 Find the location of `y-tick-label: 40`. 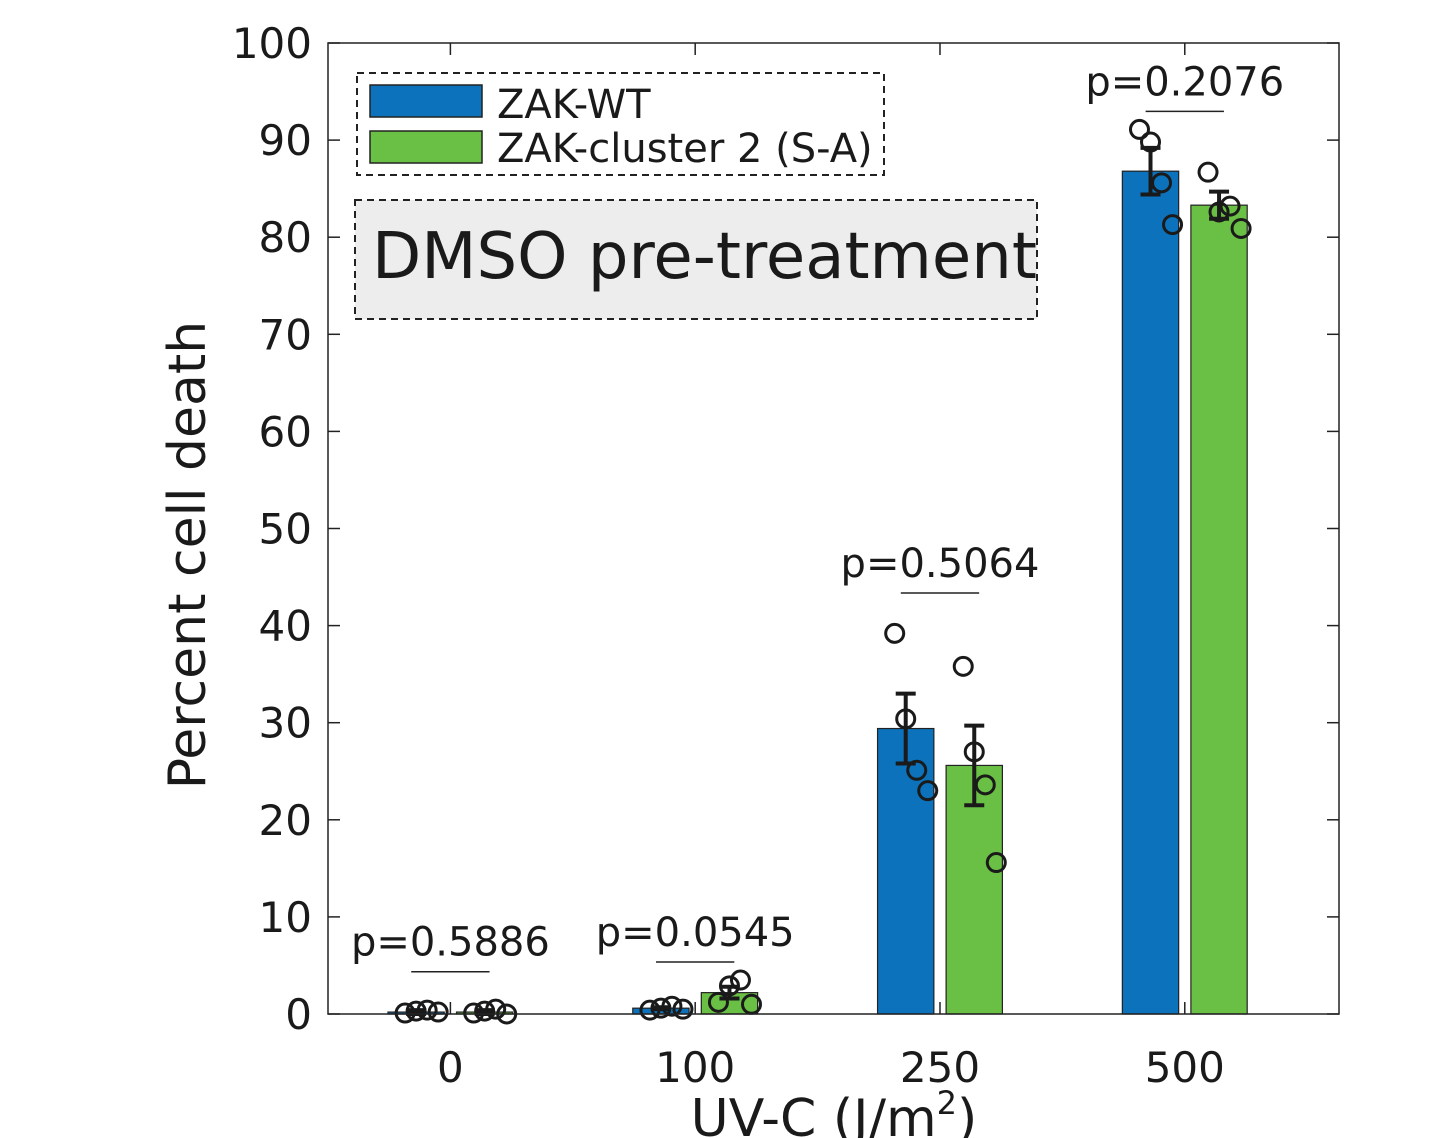

y-tick-label: 40 is located at coordinates (285, 626).